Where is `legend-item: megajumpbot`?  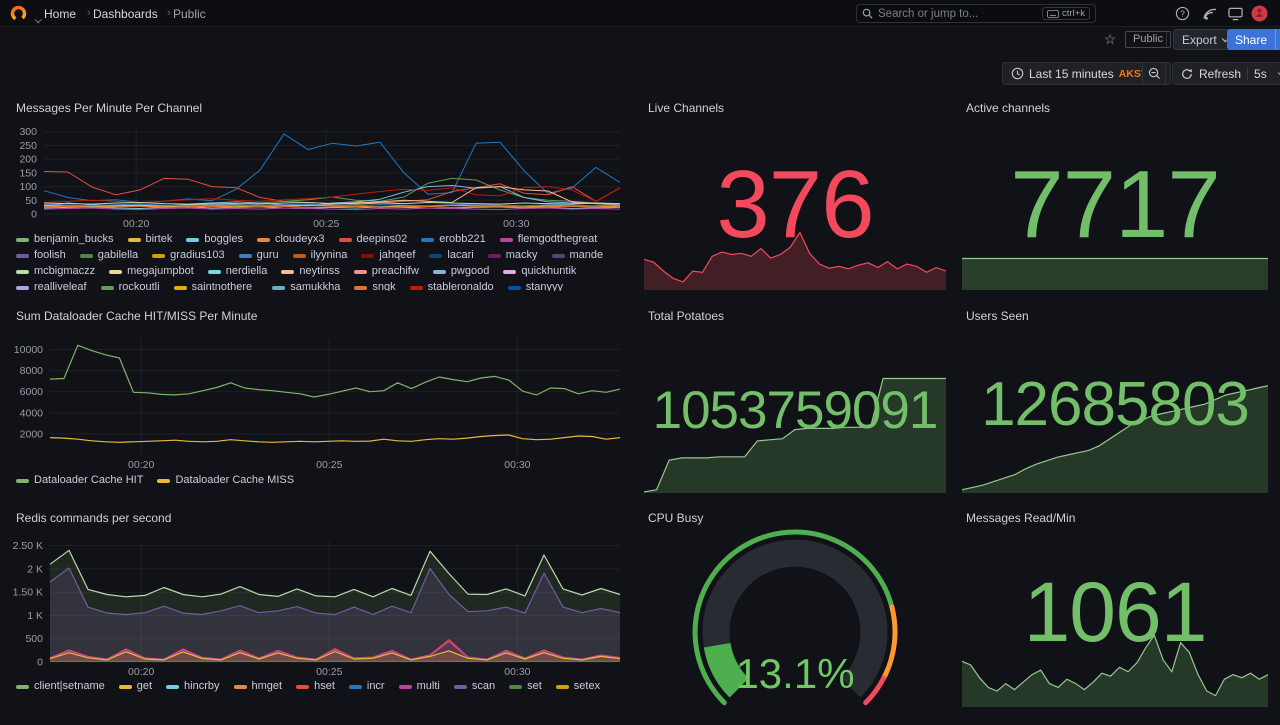
legend-item: megajumpbot is located at coordinates (151, 271).